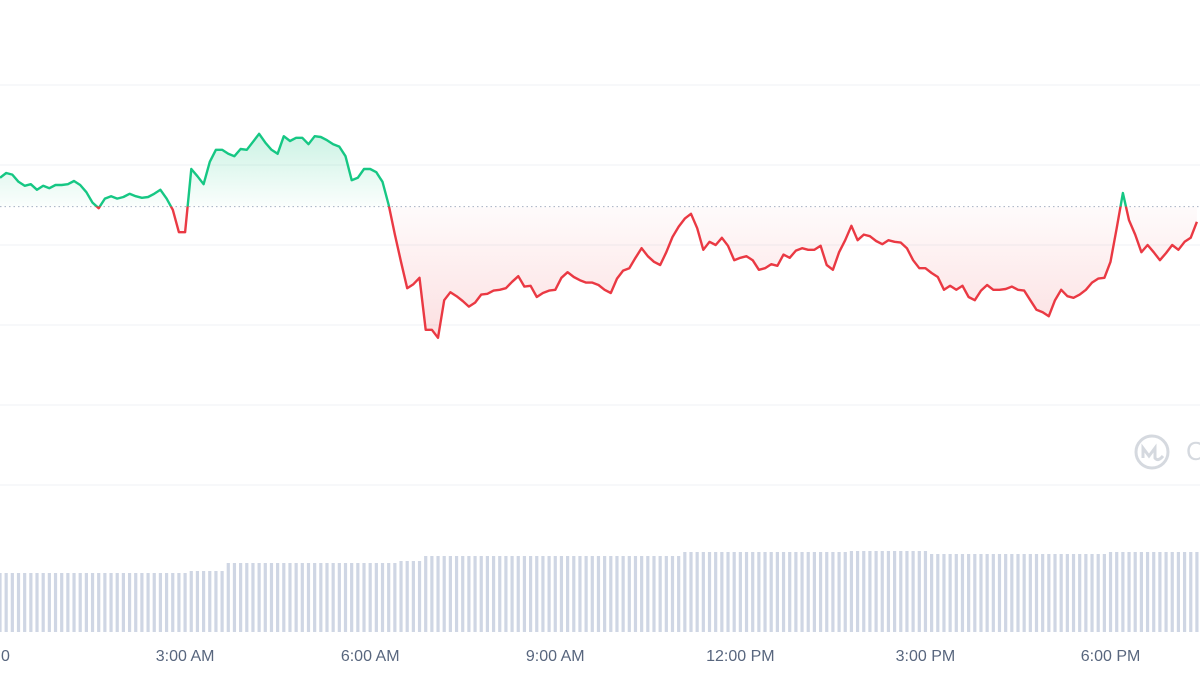  I want to click on watermark: C, so click(1167, 452).